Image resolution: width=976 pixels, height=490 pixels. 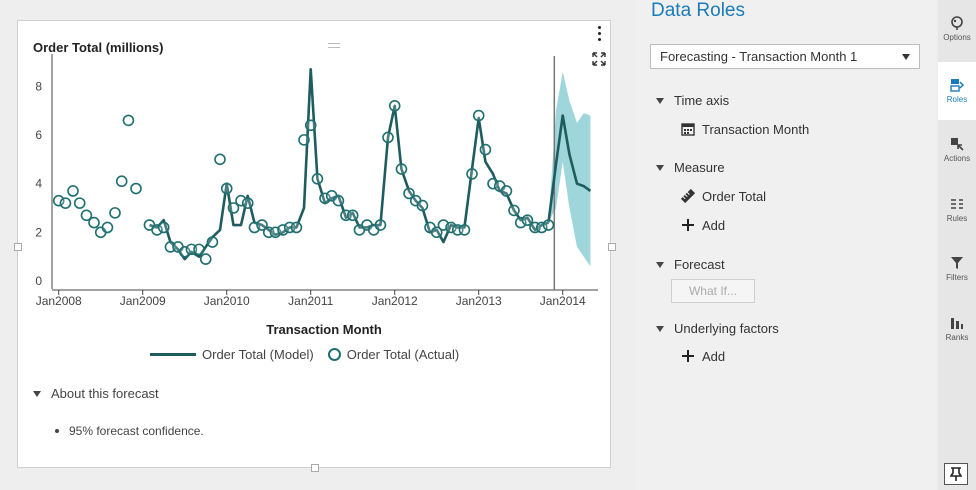 What do you see at coordinates (38, 184) in the screenshot?
I see `y-tick-label: 4` at bounding box center [38, 184].